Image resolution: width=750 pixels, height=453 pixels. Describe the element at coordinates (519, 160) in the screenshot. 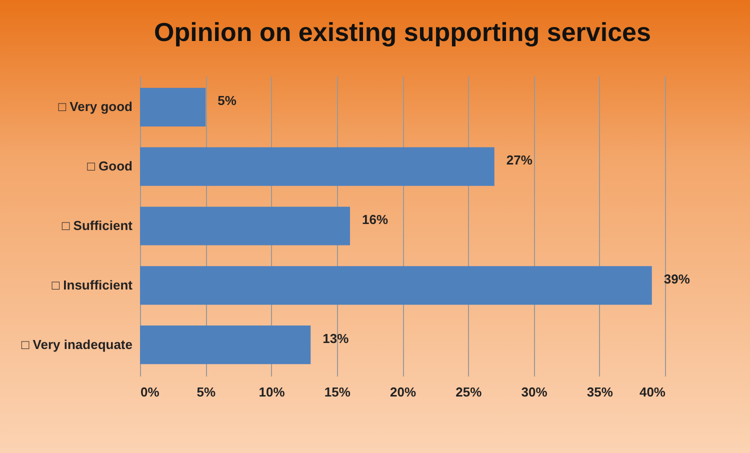

I see `data-label: 27%` at that location.